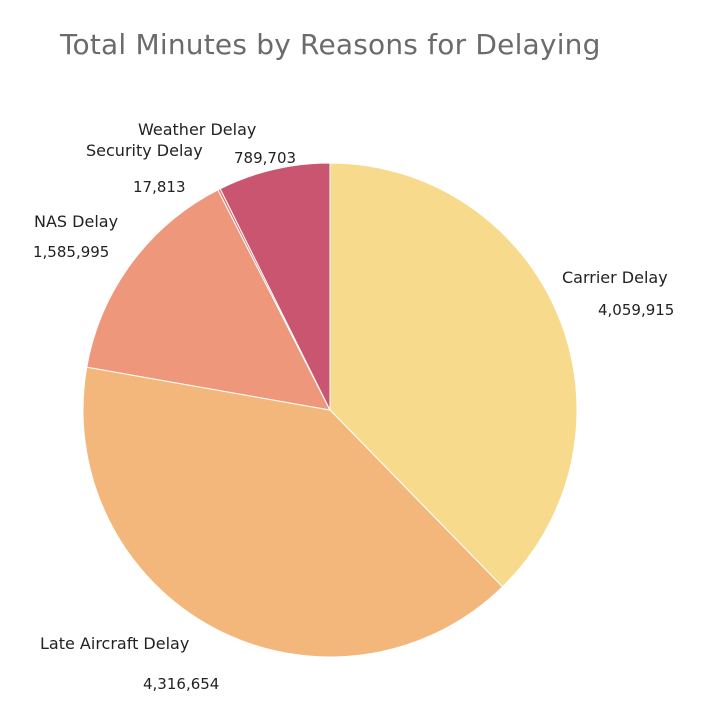  Describe the element at coordinates (275, 286) in the screenshot. I see `pie-slice-weather-delay` at that location.